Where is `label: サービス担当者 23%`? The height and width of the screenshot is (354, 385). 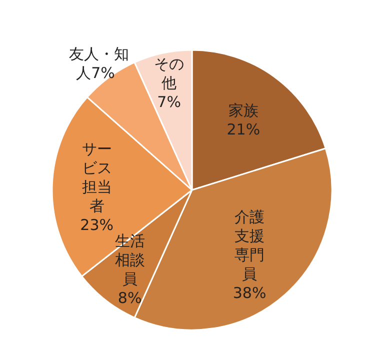 label: サービス担当者 23% is located at coordinates (97, 187).